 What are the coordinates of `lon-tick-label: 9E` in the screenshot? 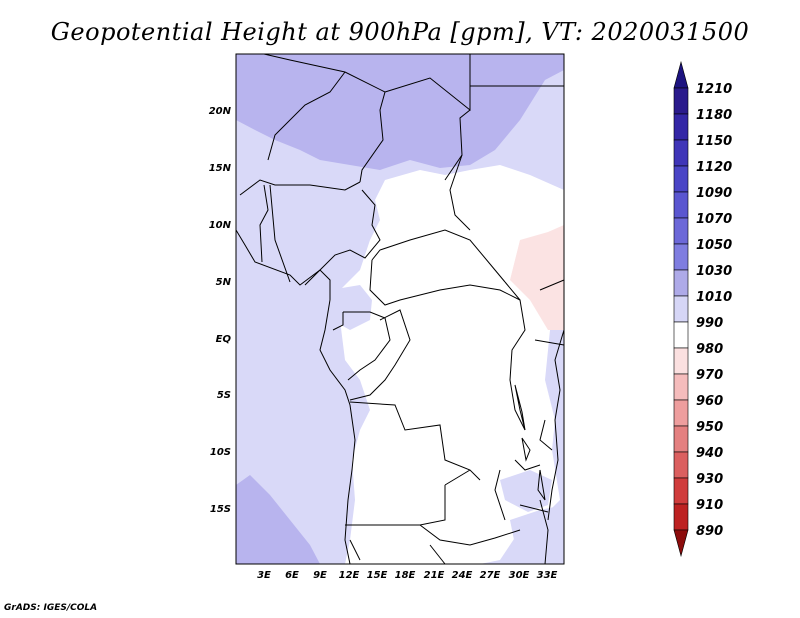 It's located at (320, 575).